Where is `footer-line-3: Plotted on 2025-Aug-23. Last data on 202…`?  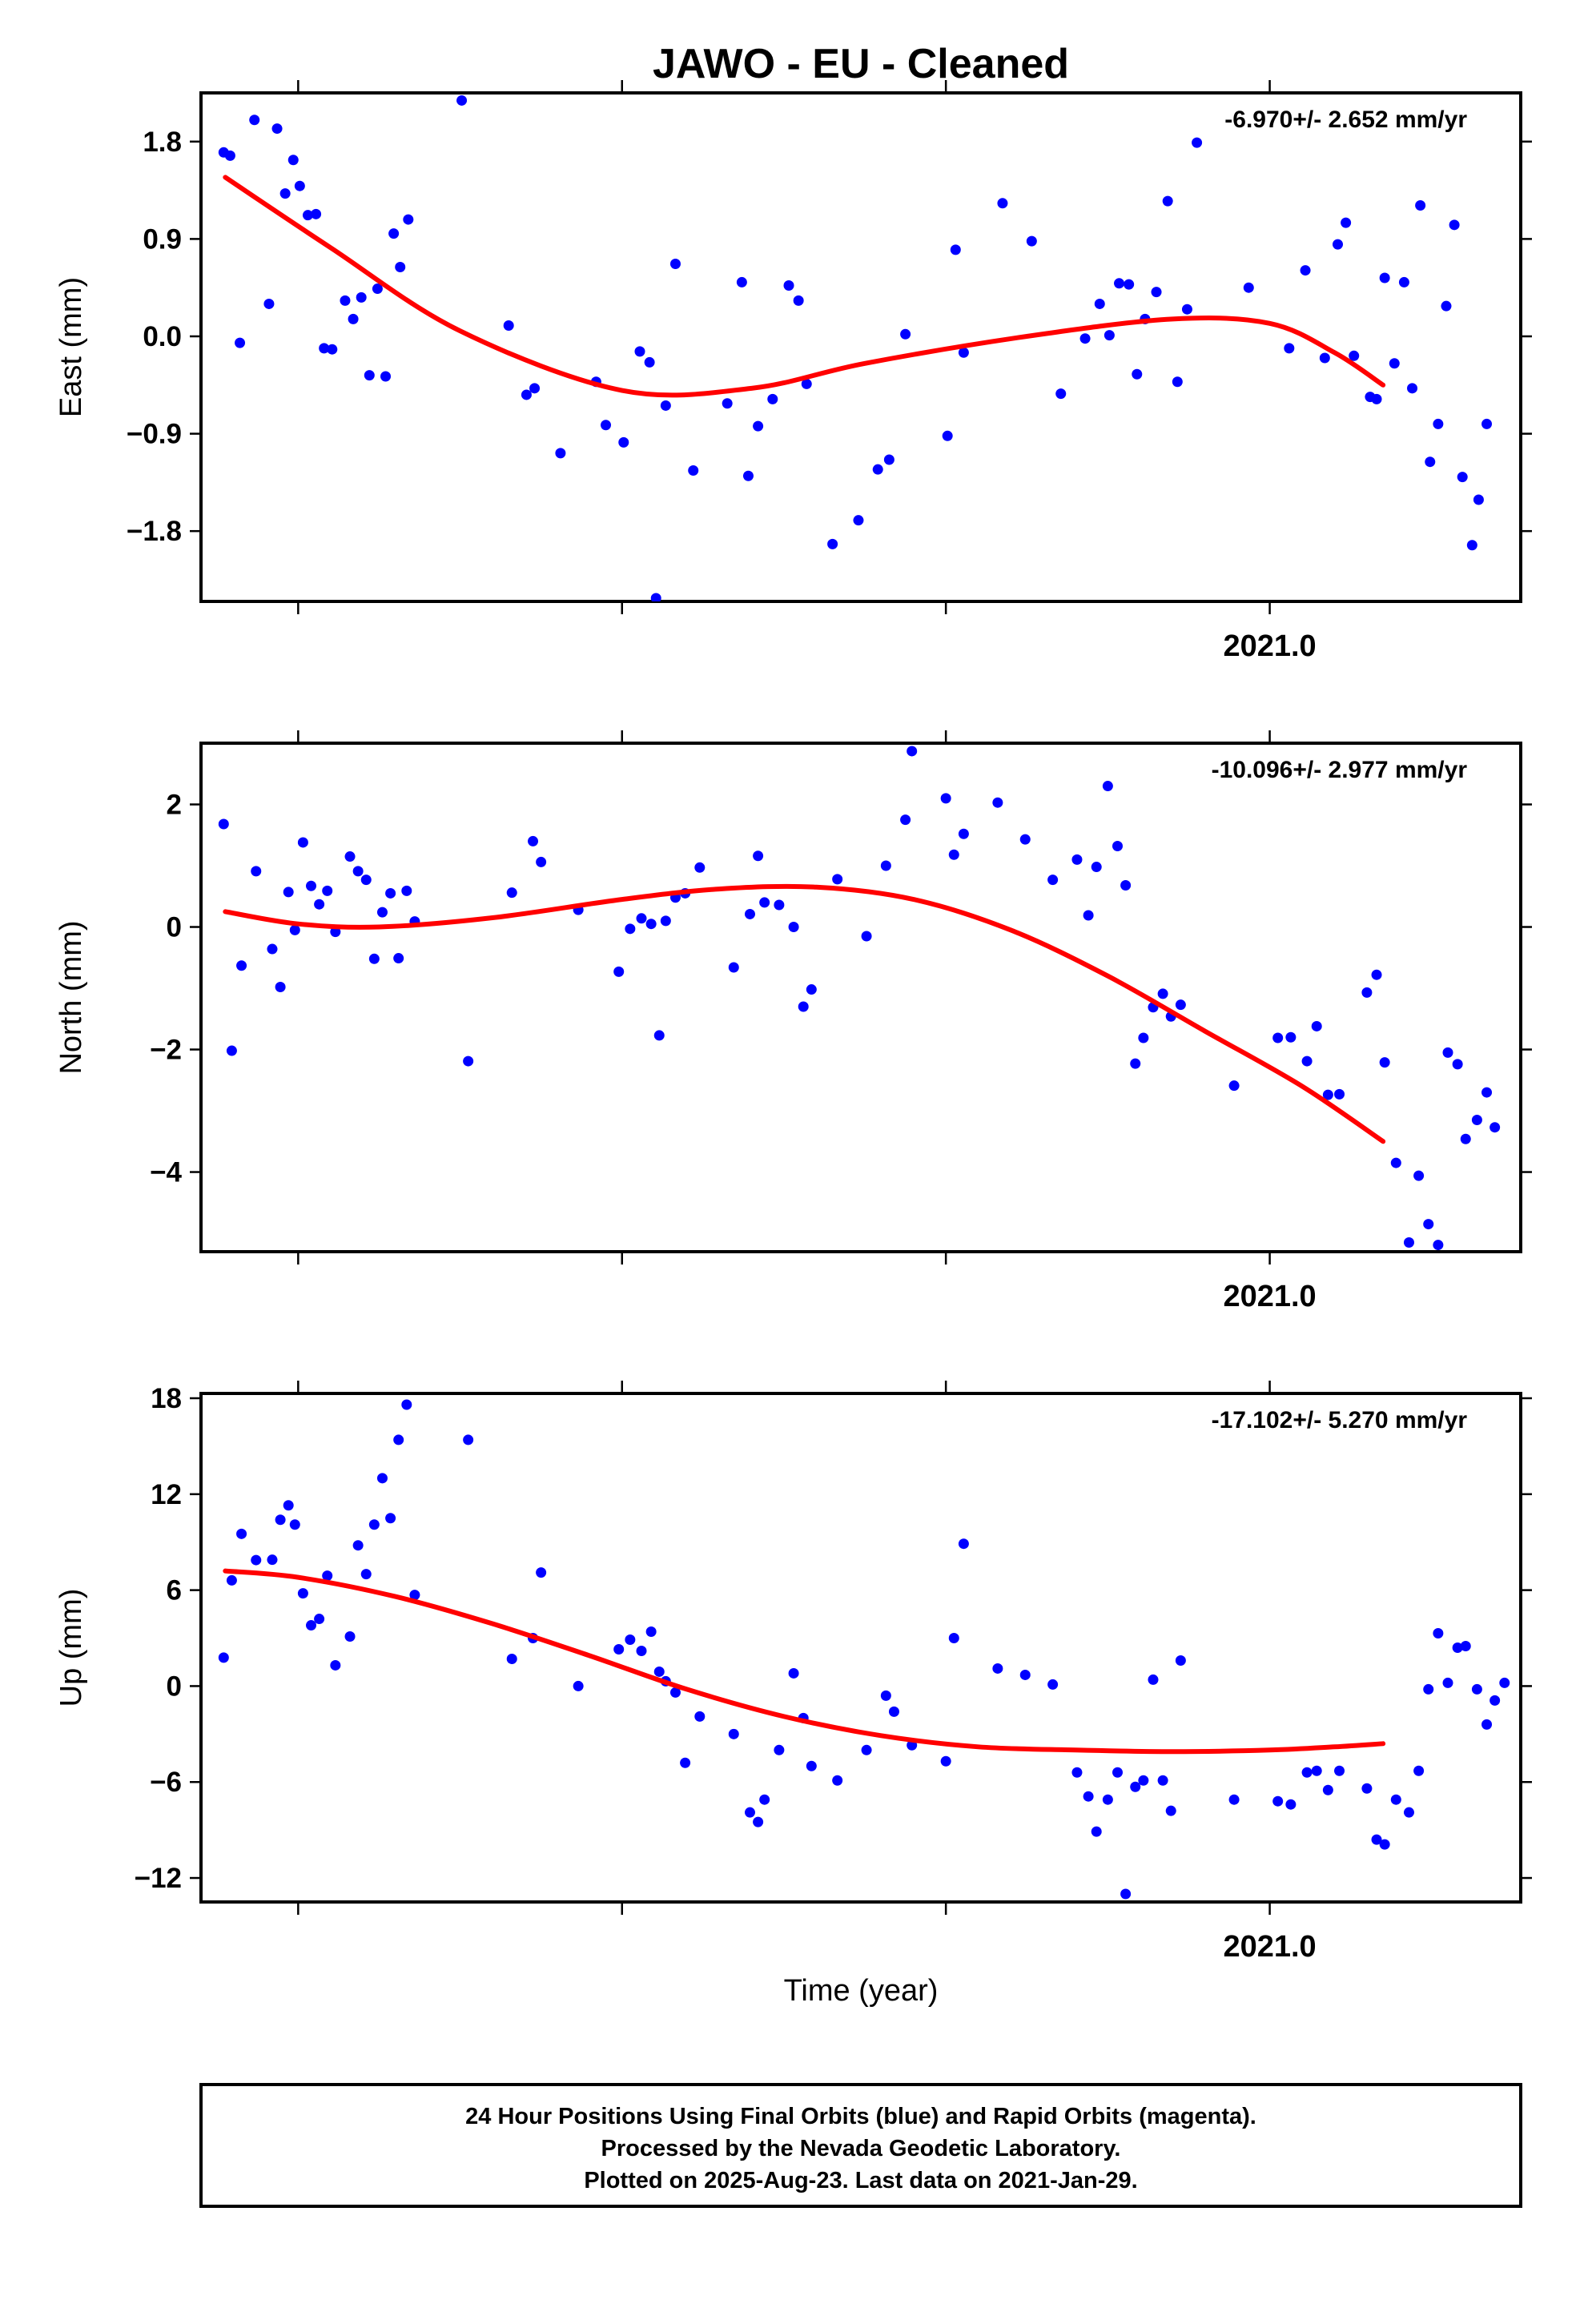 footer-line-3: Plotted on 2025-Aug-23. Last data on 202… is located at coordinates (860, 2180).